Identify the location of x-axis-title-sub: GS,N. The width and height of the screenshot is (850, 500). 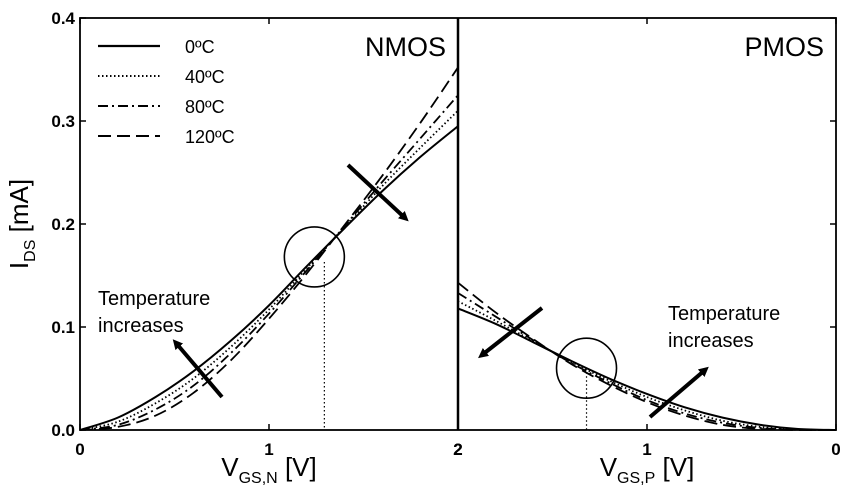
(258, 478).